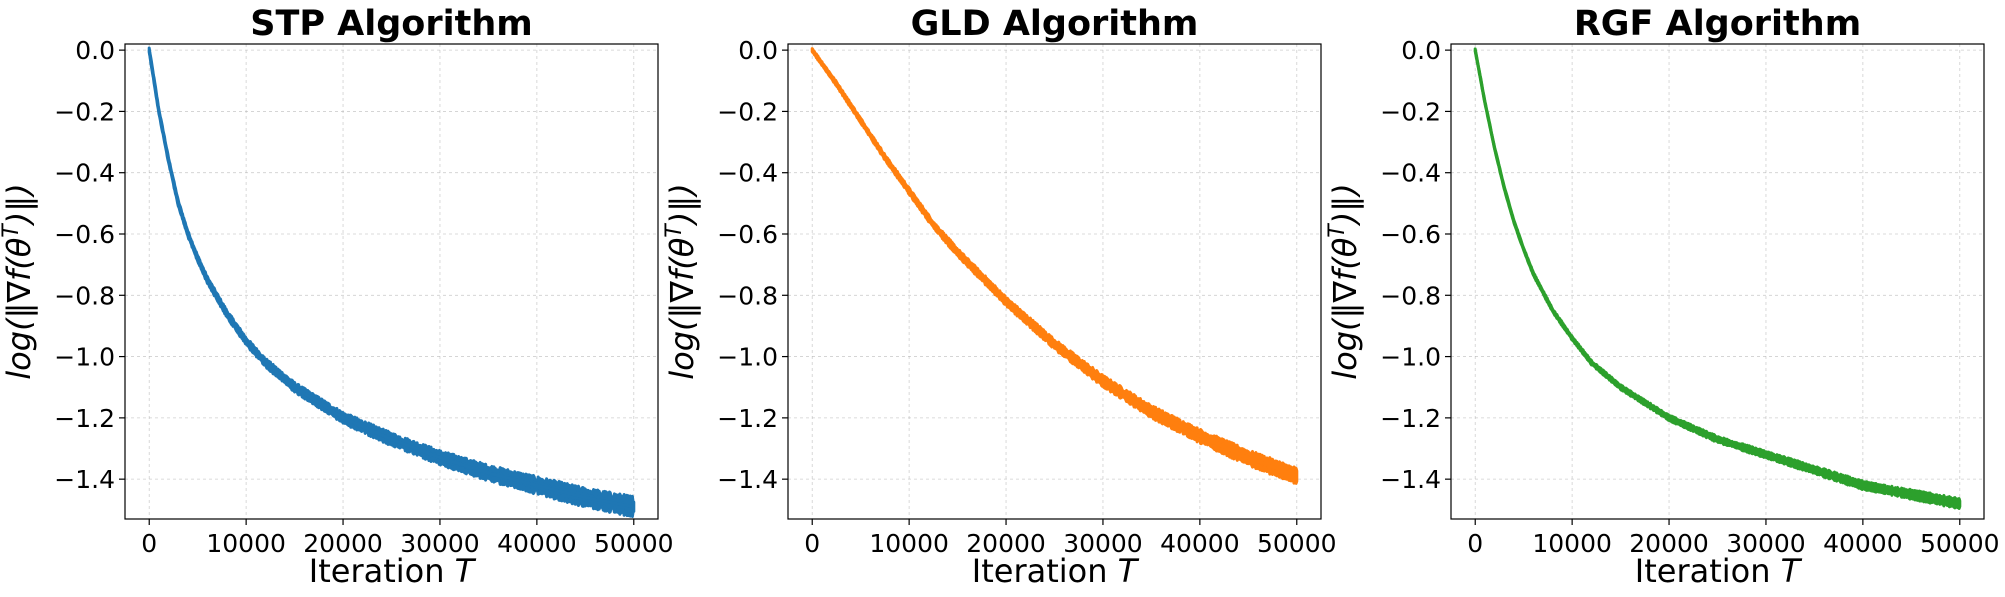  I want to click on panel-title: GLD Algorithm, so click(1055, 24).